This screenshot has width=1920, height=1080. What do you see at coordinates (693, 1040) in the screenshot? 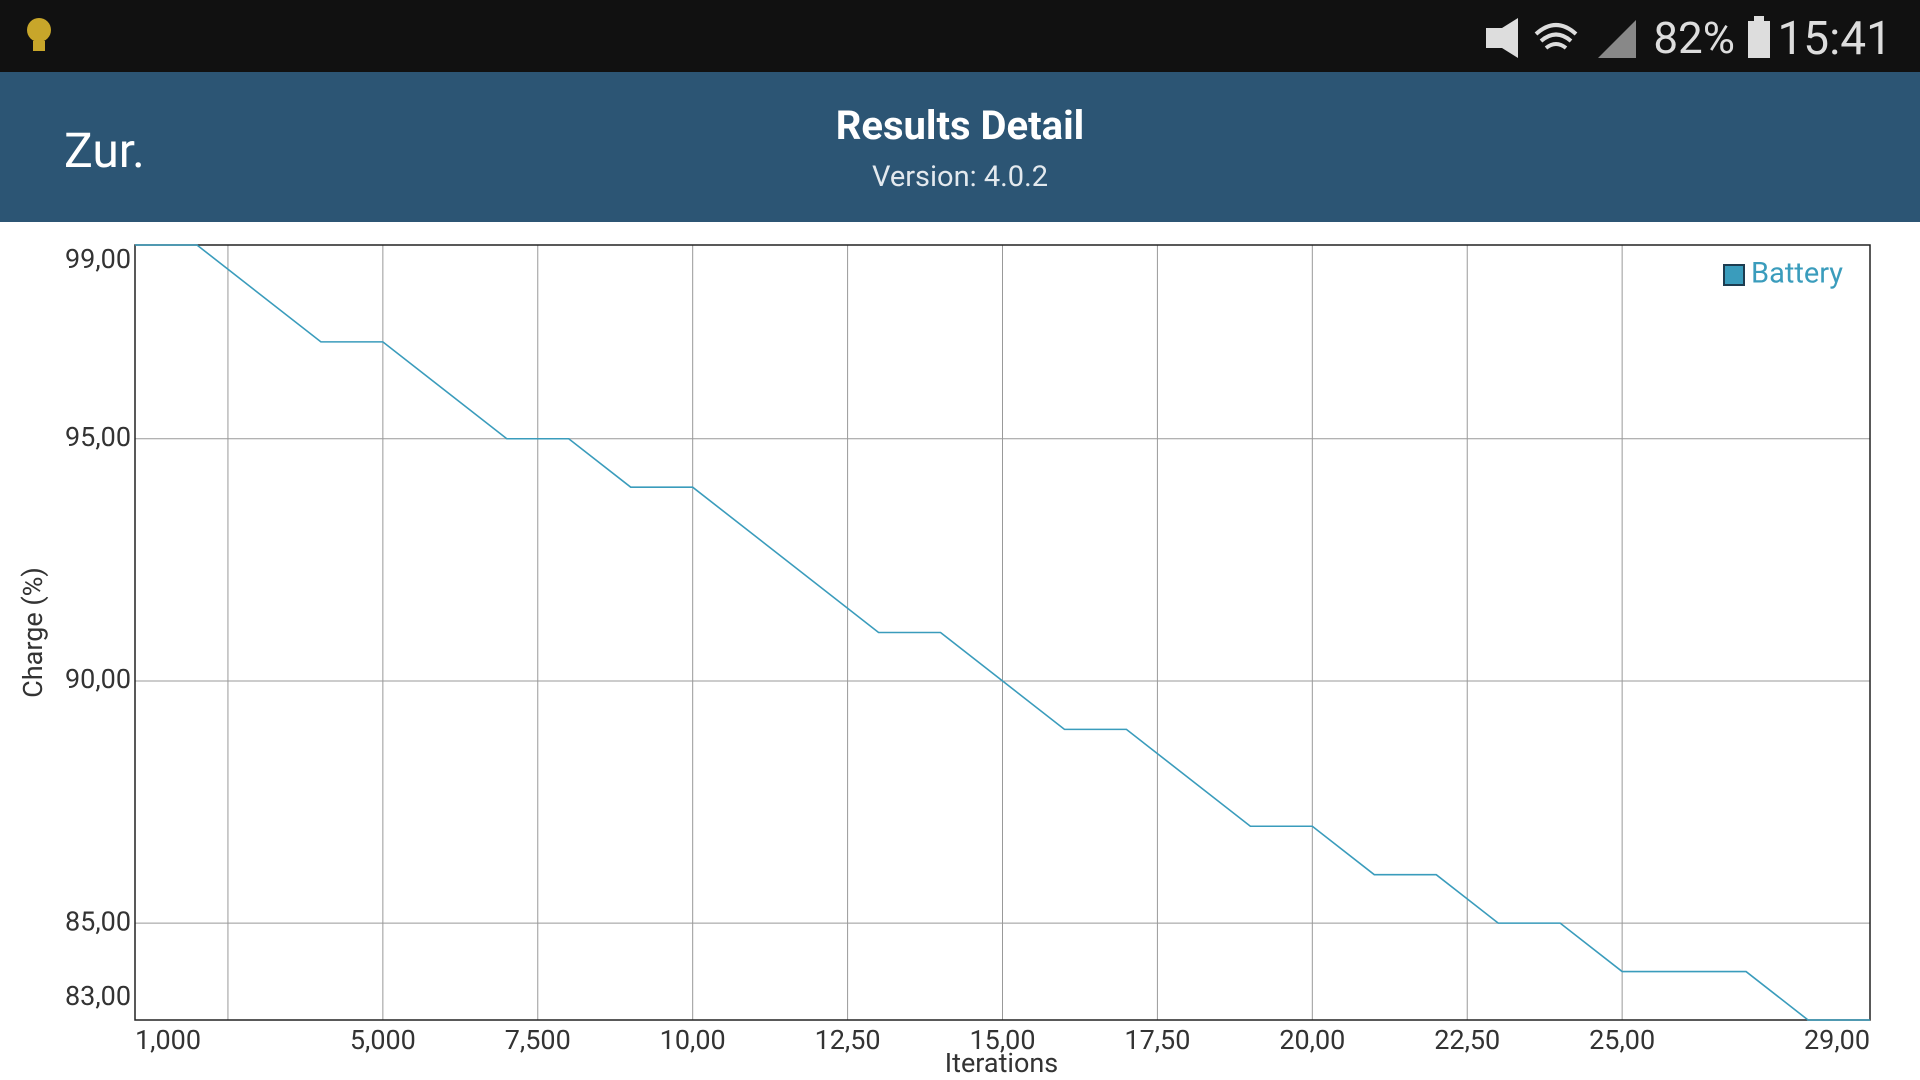
I see `x-tick-label: 10,00` at bounding box center [693, 1040].